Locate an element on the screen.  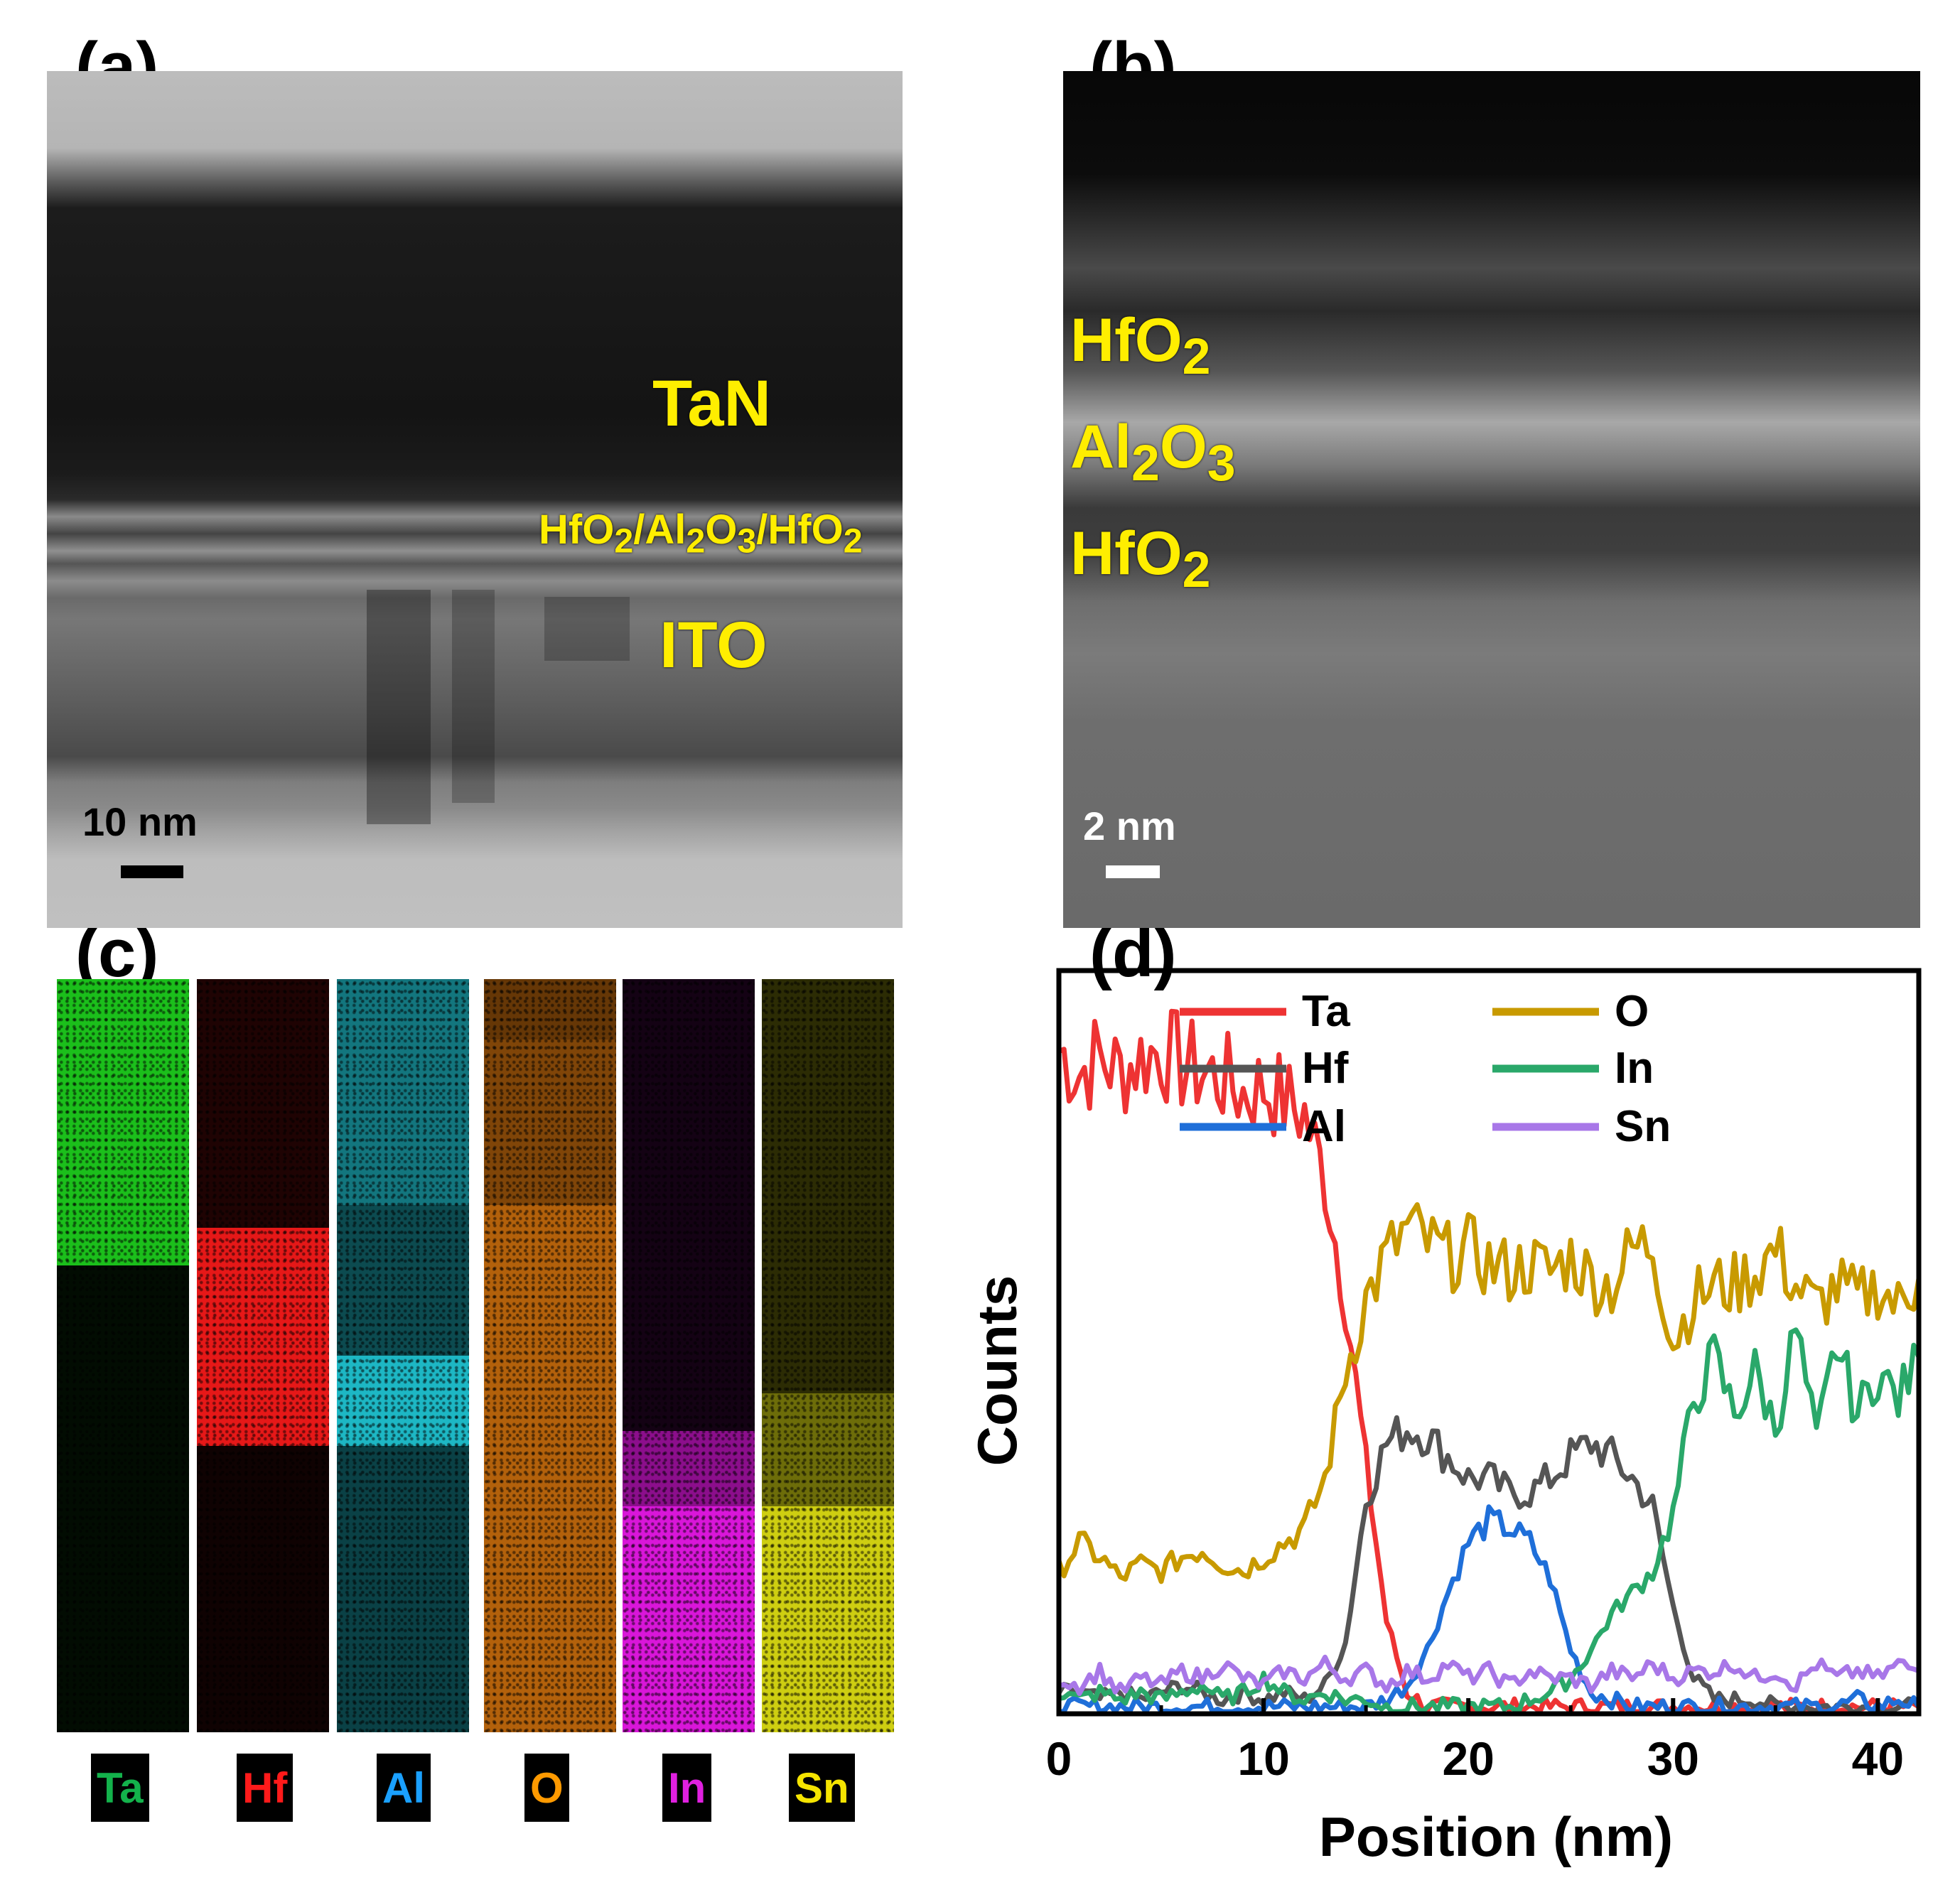
layer-label-hfo2-bottom: HfO2 is located at coordinates (1141, 559).